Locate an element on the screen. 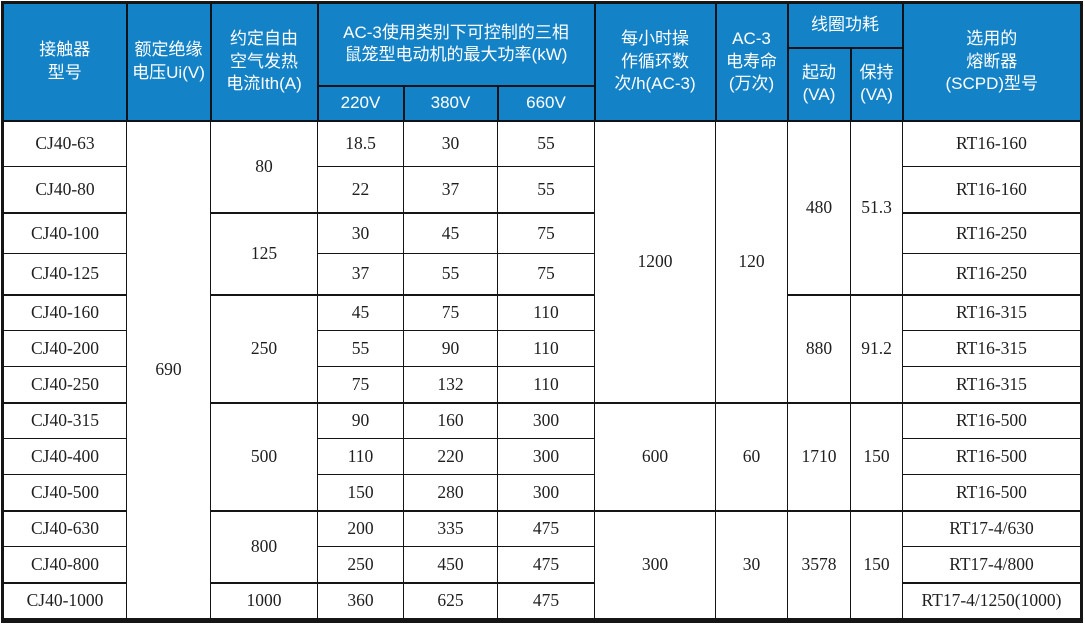  header-cycles-per-hour: 每小时操 作循环数 次/h(AC-3) is located at coordinates (655, 61).